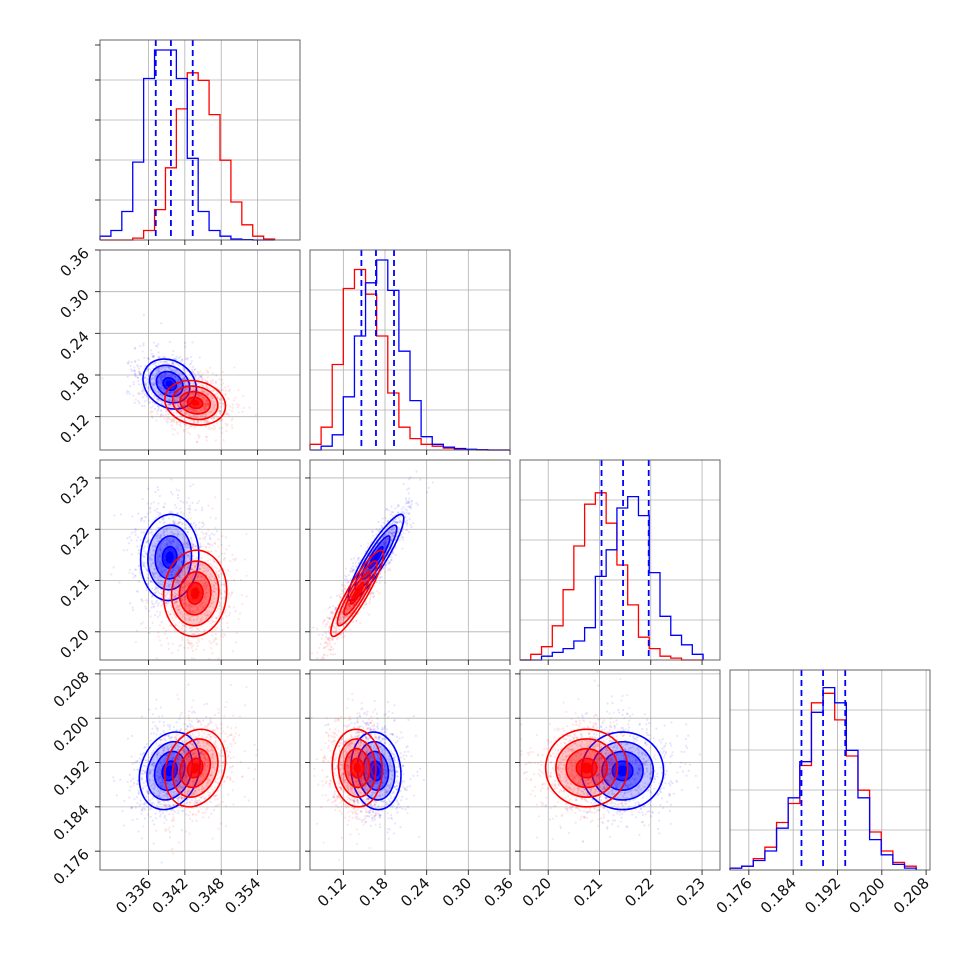  What do you see at coordinates (373, 892) in the screenshot?
I see `x-tick-label: 0.18` at bounding box center [373, 892].